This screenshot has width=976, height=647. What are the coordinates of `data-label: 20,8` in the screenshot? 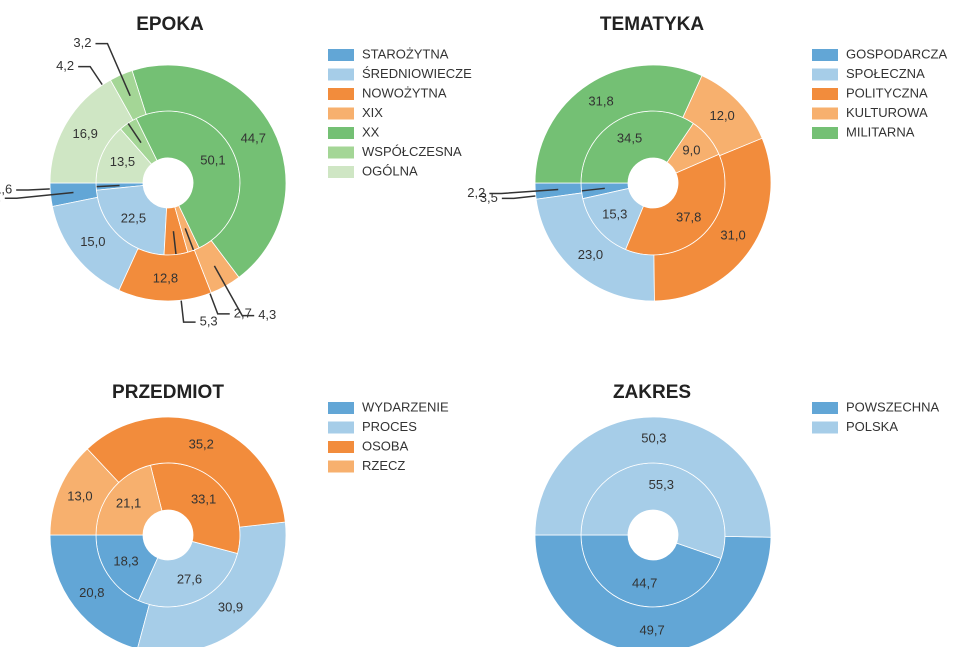 It's located at (91, 592).